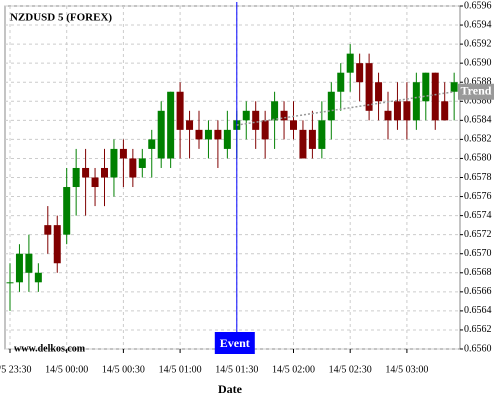 This screenshot has width=500, height=400. Describe the element at coordinates (230, 389) in the screenshot. I see `x-axis-label: Date` at that location.